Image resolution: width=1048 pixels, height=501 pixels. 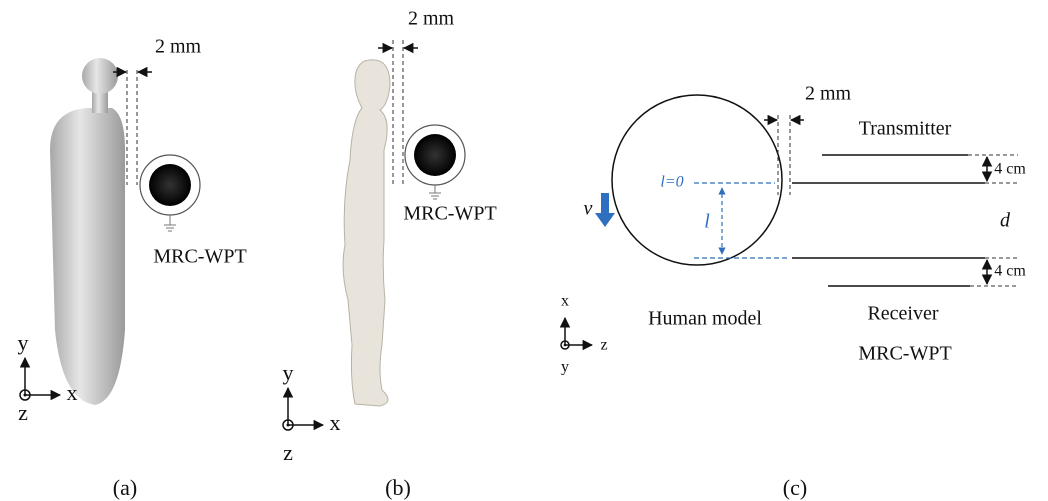 I want to click on head, so click(x=100, y=76).